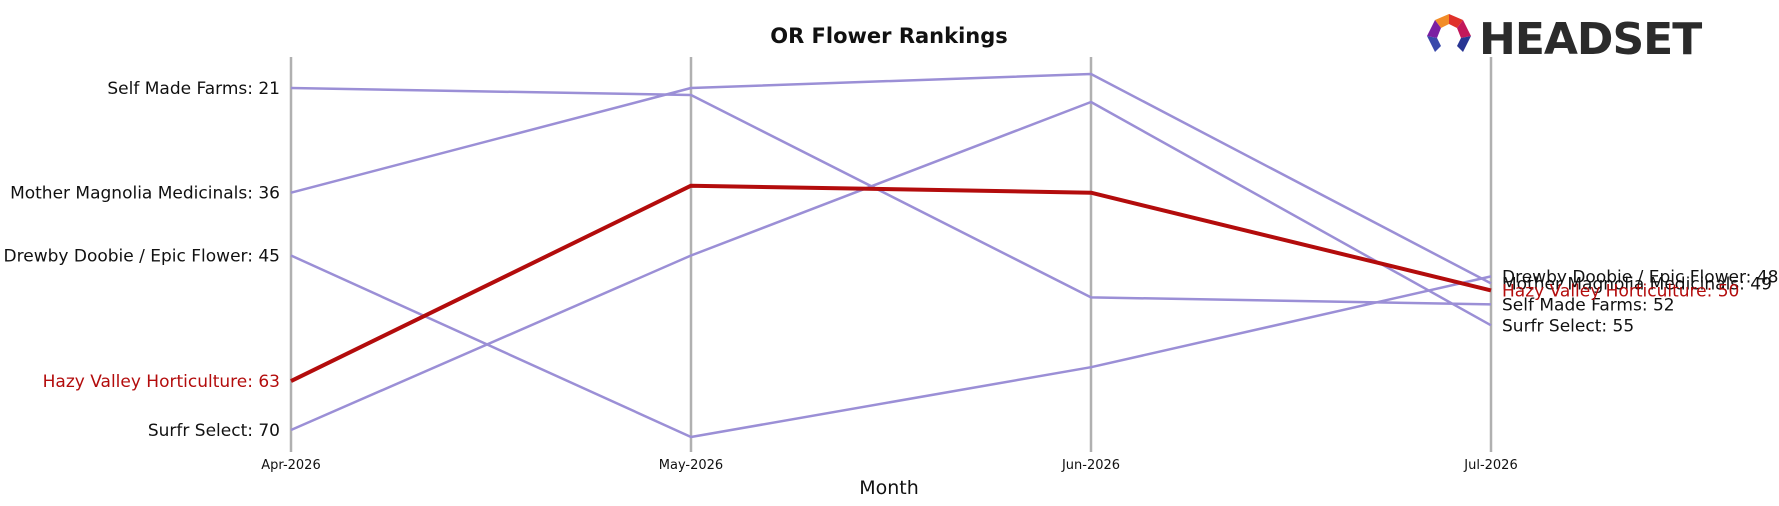 This screenshot has width=1779, height=506. What do you see at coordinates (889, 465) in the screenshot?
I see `x-tick-labels: Apr-2026 May-2026 Jun-2026 Jul-2026` at bounding box center [889, 465].